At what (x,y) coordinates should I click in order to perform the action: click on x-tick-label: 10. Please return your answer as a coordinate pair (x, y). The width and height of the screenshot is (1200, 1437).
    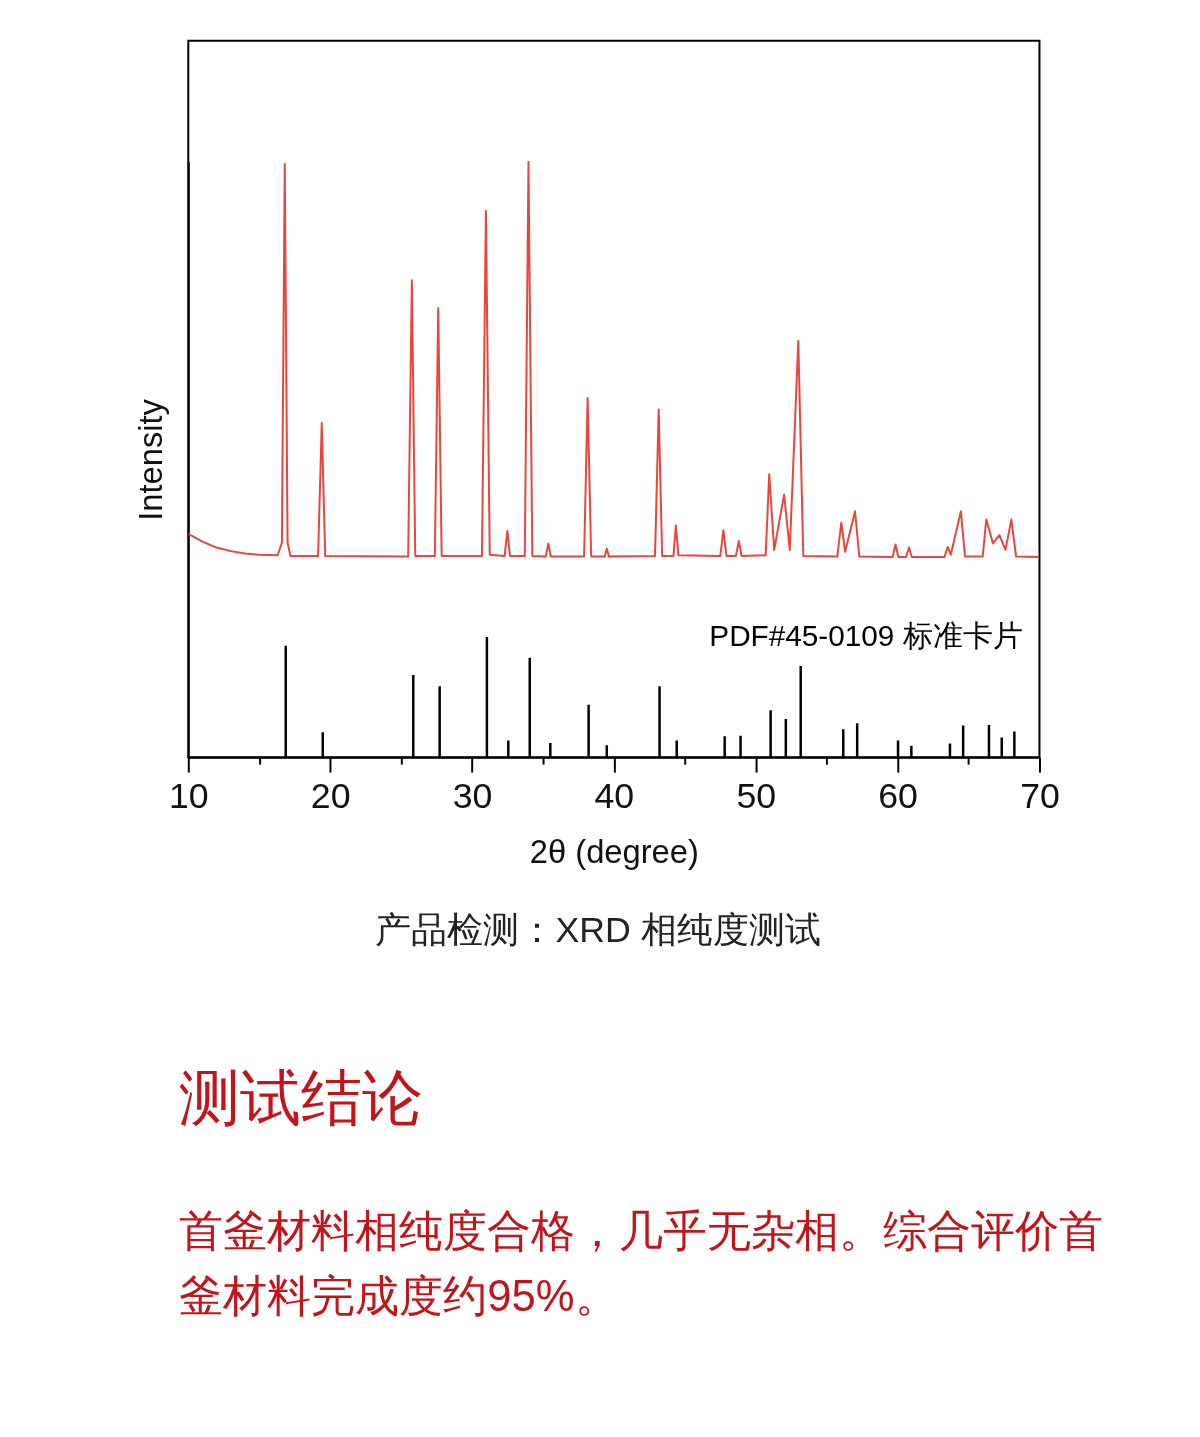
    Looking at the image, I should click on (188, 796).